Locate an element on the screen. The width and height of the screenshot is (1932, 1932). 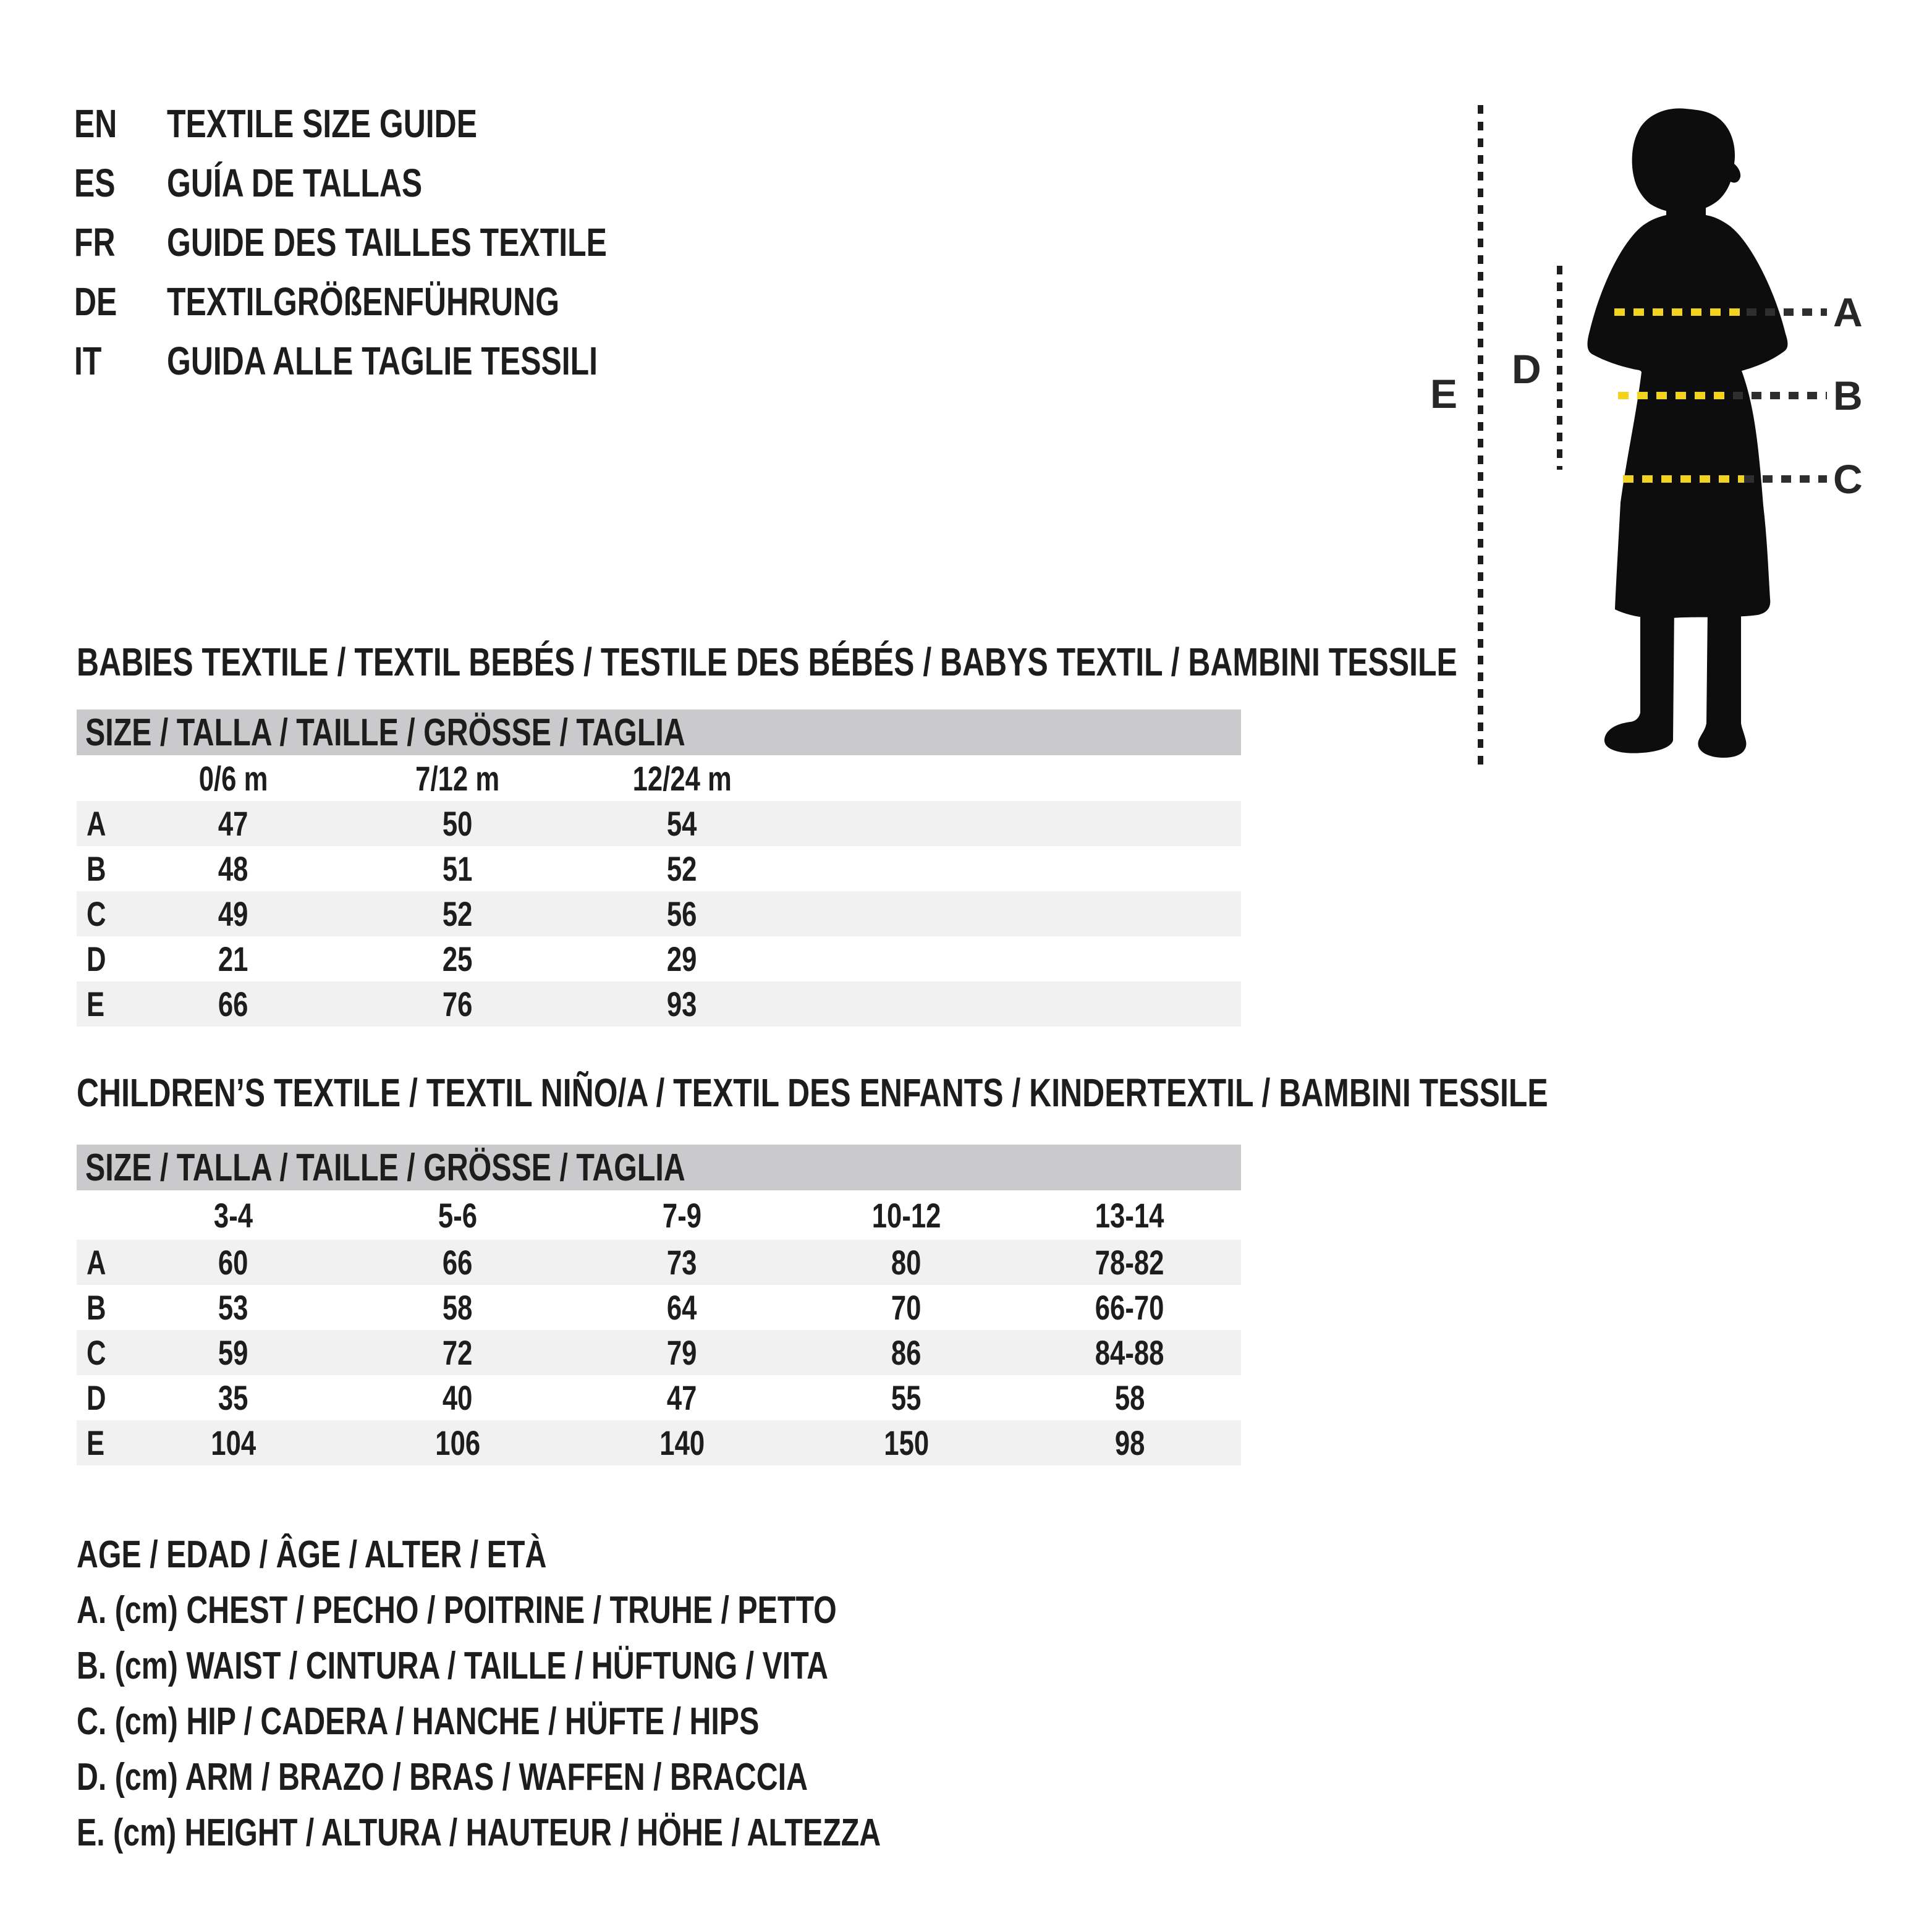
table-cell: 25 is located at coordinates (457, 958).